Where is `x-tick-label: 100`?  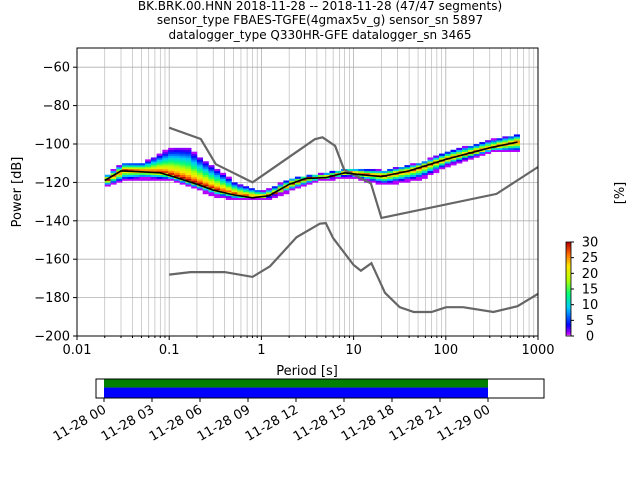 x-tick-label: 100 is located at coordinates (445, 350).